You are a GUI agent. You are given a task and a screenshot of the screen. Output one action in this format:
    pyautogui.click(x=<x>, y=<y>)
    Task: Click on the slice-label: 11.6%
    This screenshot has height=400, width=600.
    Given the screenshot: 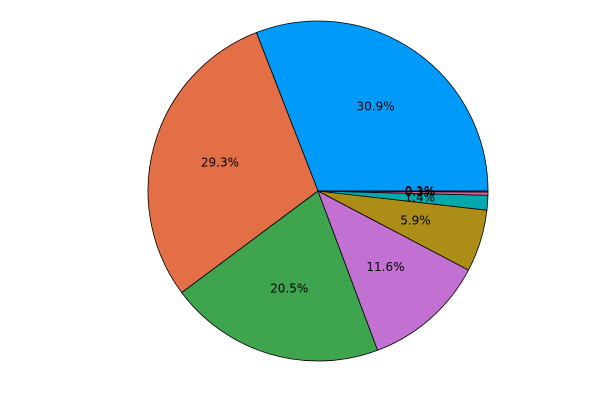 What is the action you would take?
    pyautogui.click(x=385, y=267)
    